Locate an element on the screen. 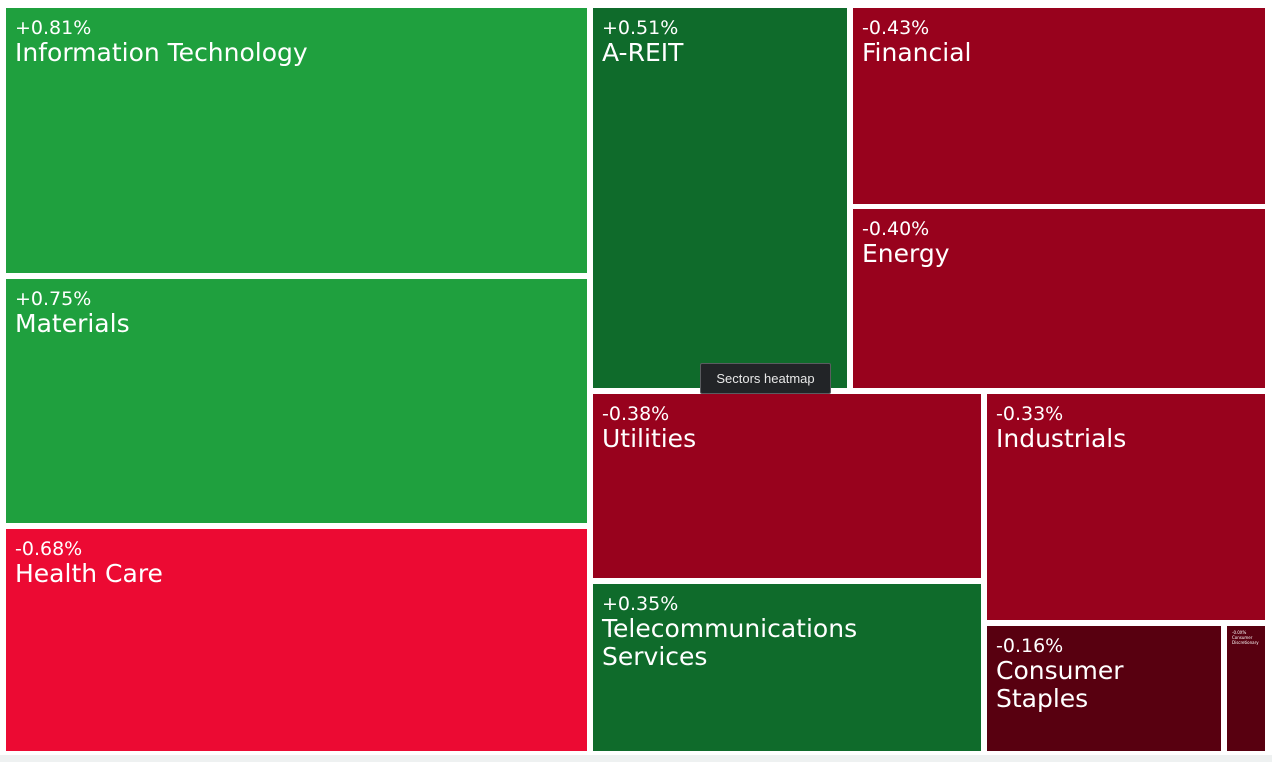 This screenshot has height=762, width=1272. tile-change: -0.68% is located at coordinates (49, 549).